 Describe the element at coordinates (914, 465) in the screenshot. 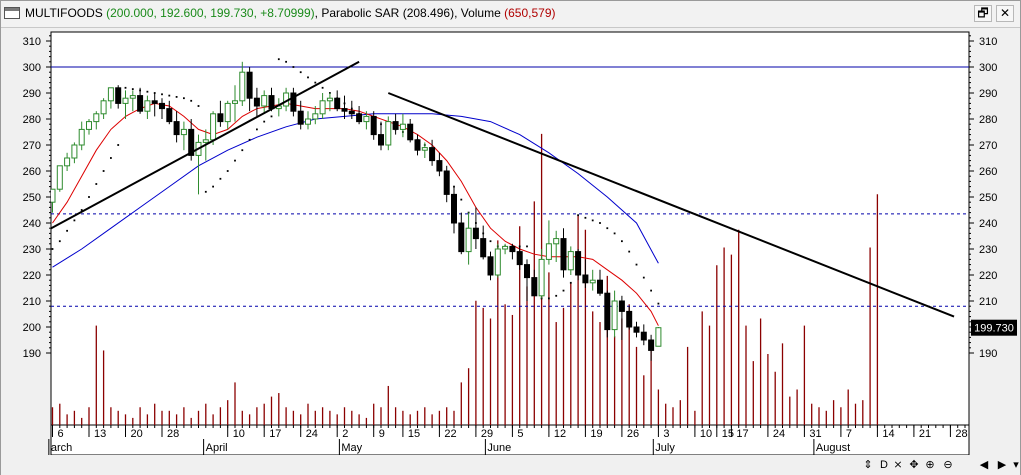

I see `move-icon: ✥` at that location.